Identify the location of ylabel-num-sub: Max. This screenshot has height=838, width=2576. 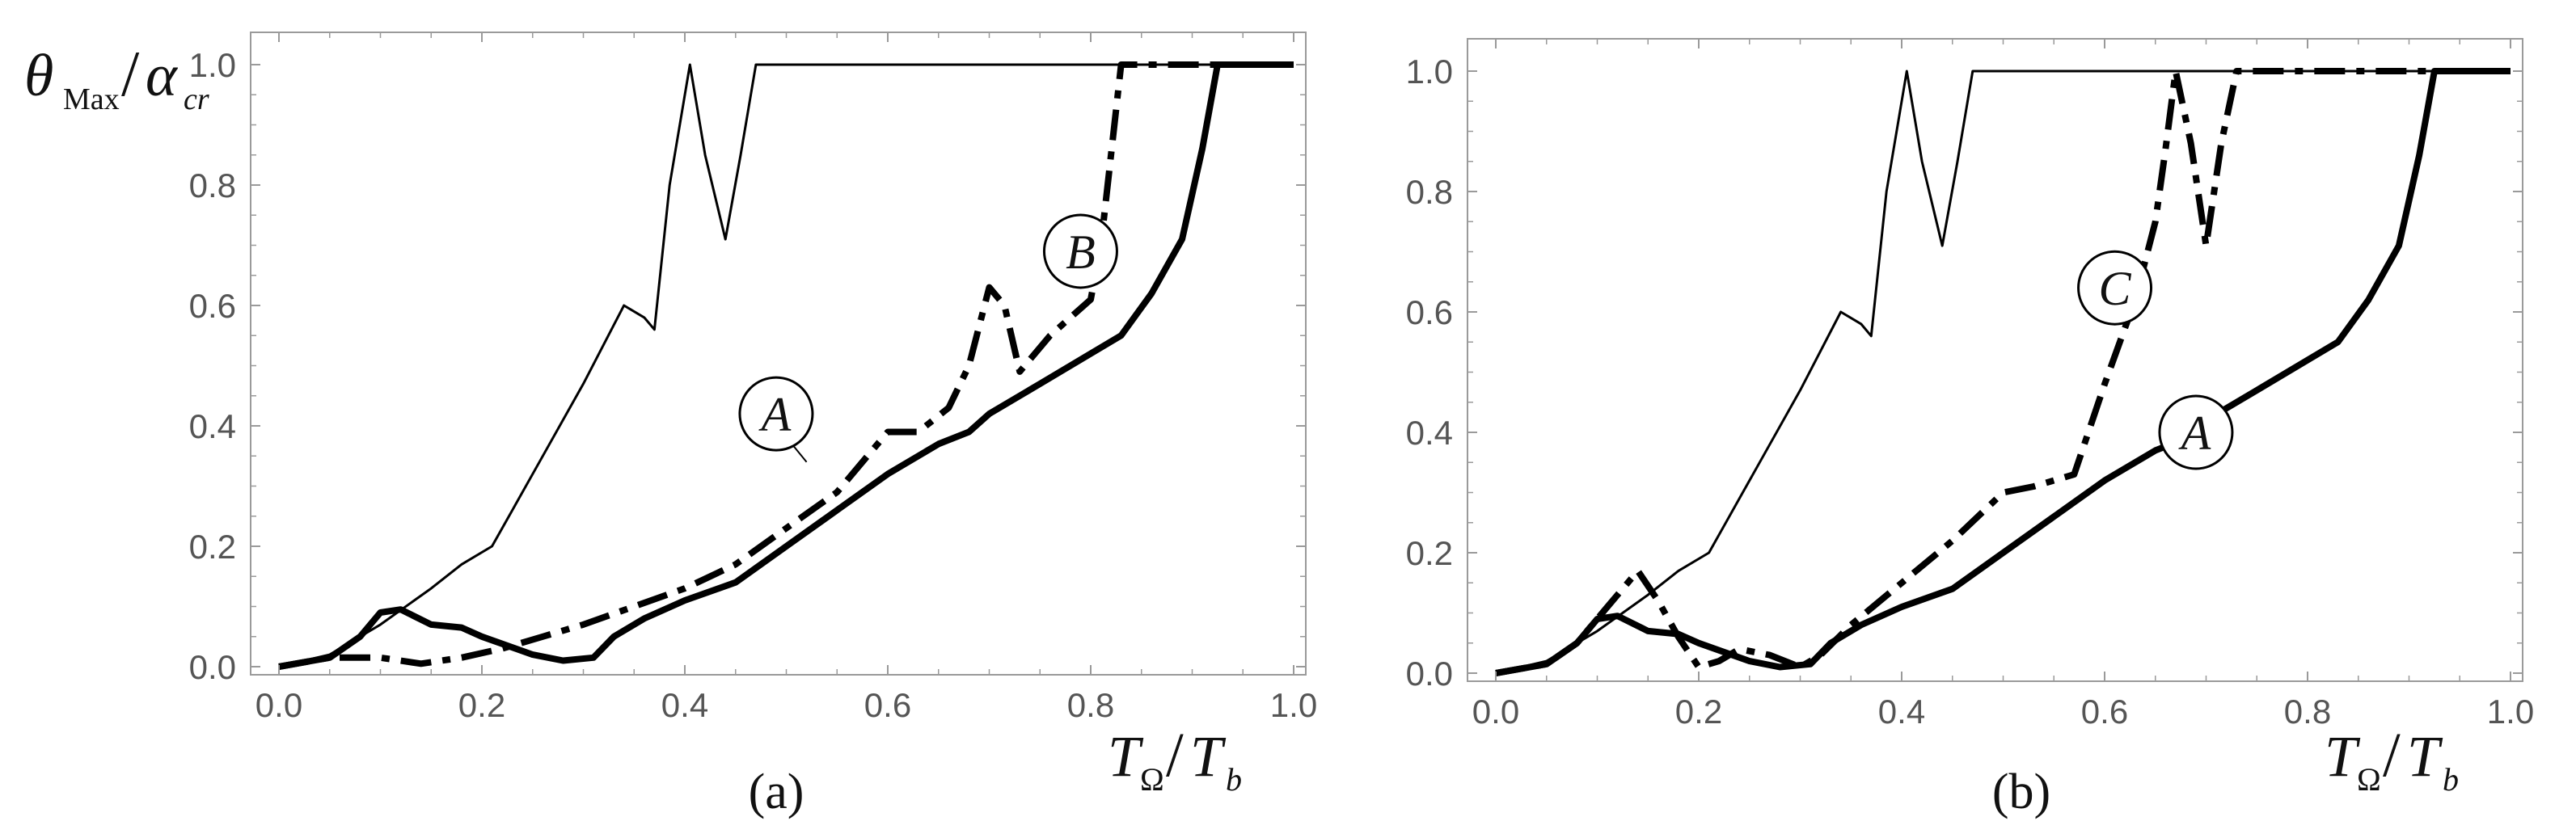
(91, 99).